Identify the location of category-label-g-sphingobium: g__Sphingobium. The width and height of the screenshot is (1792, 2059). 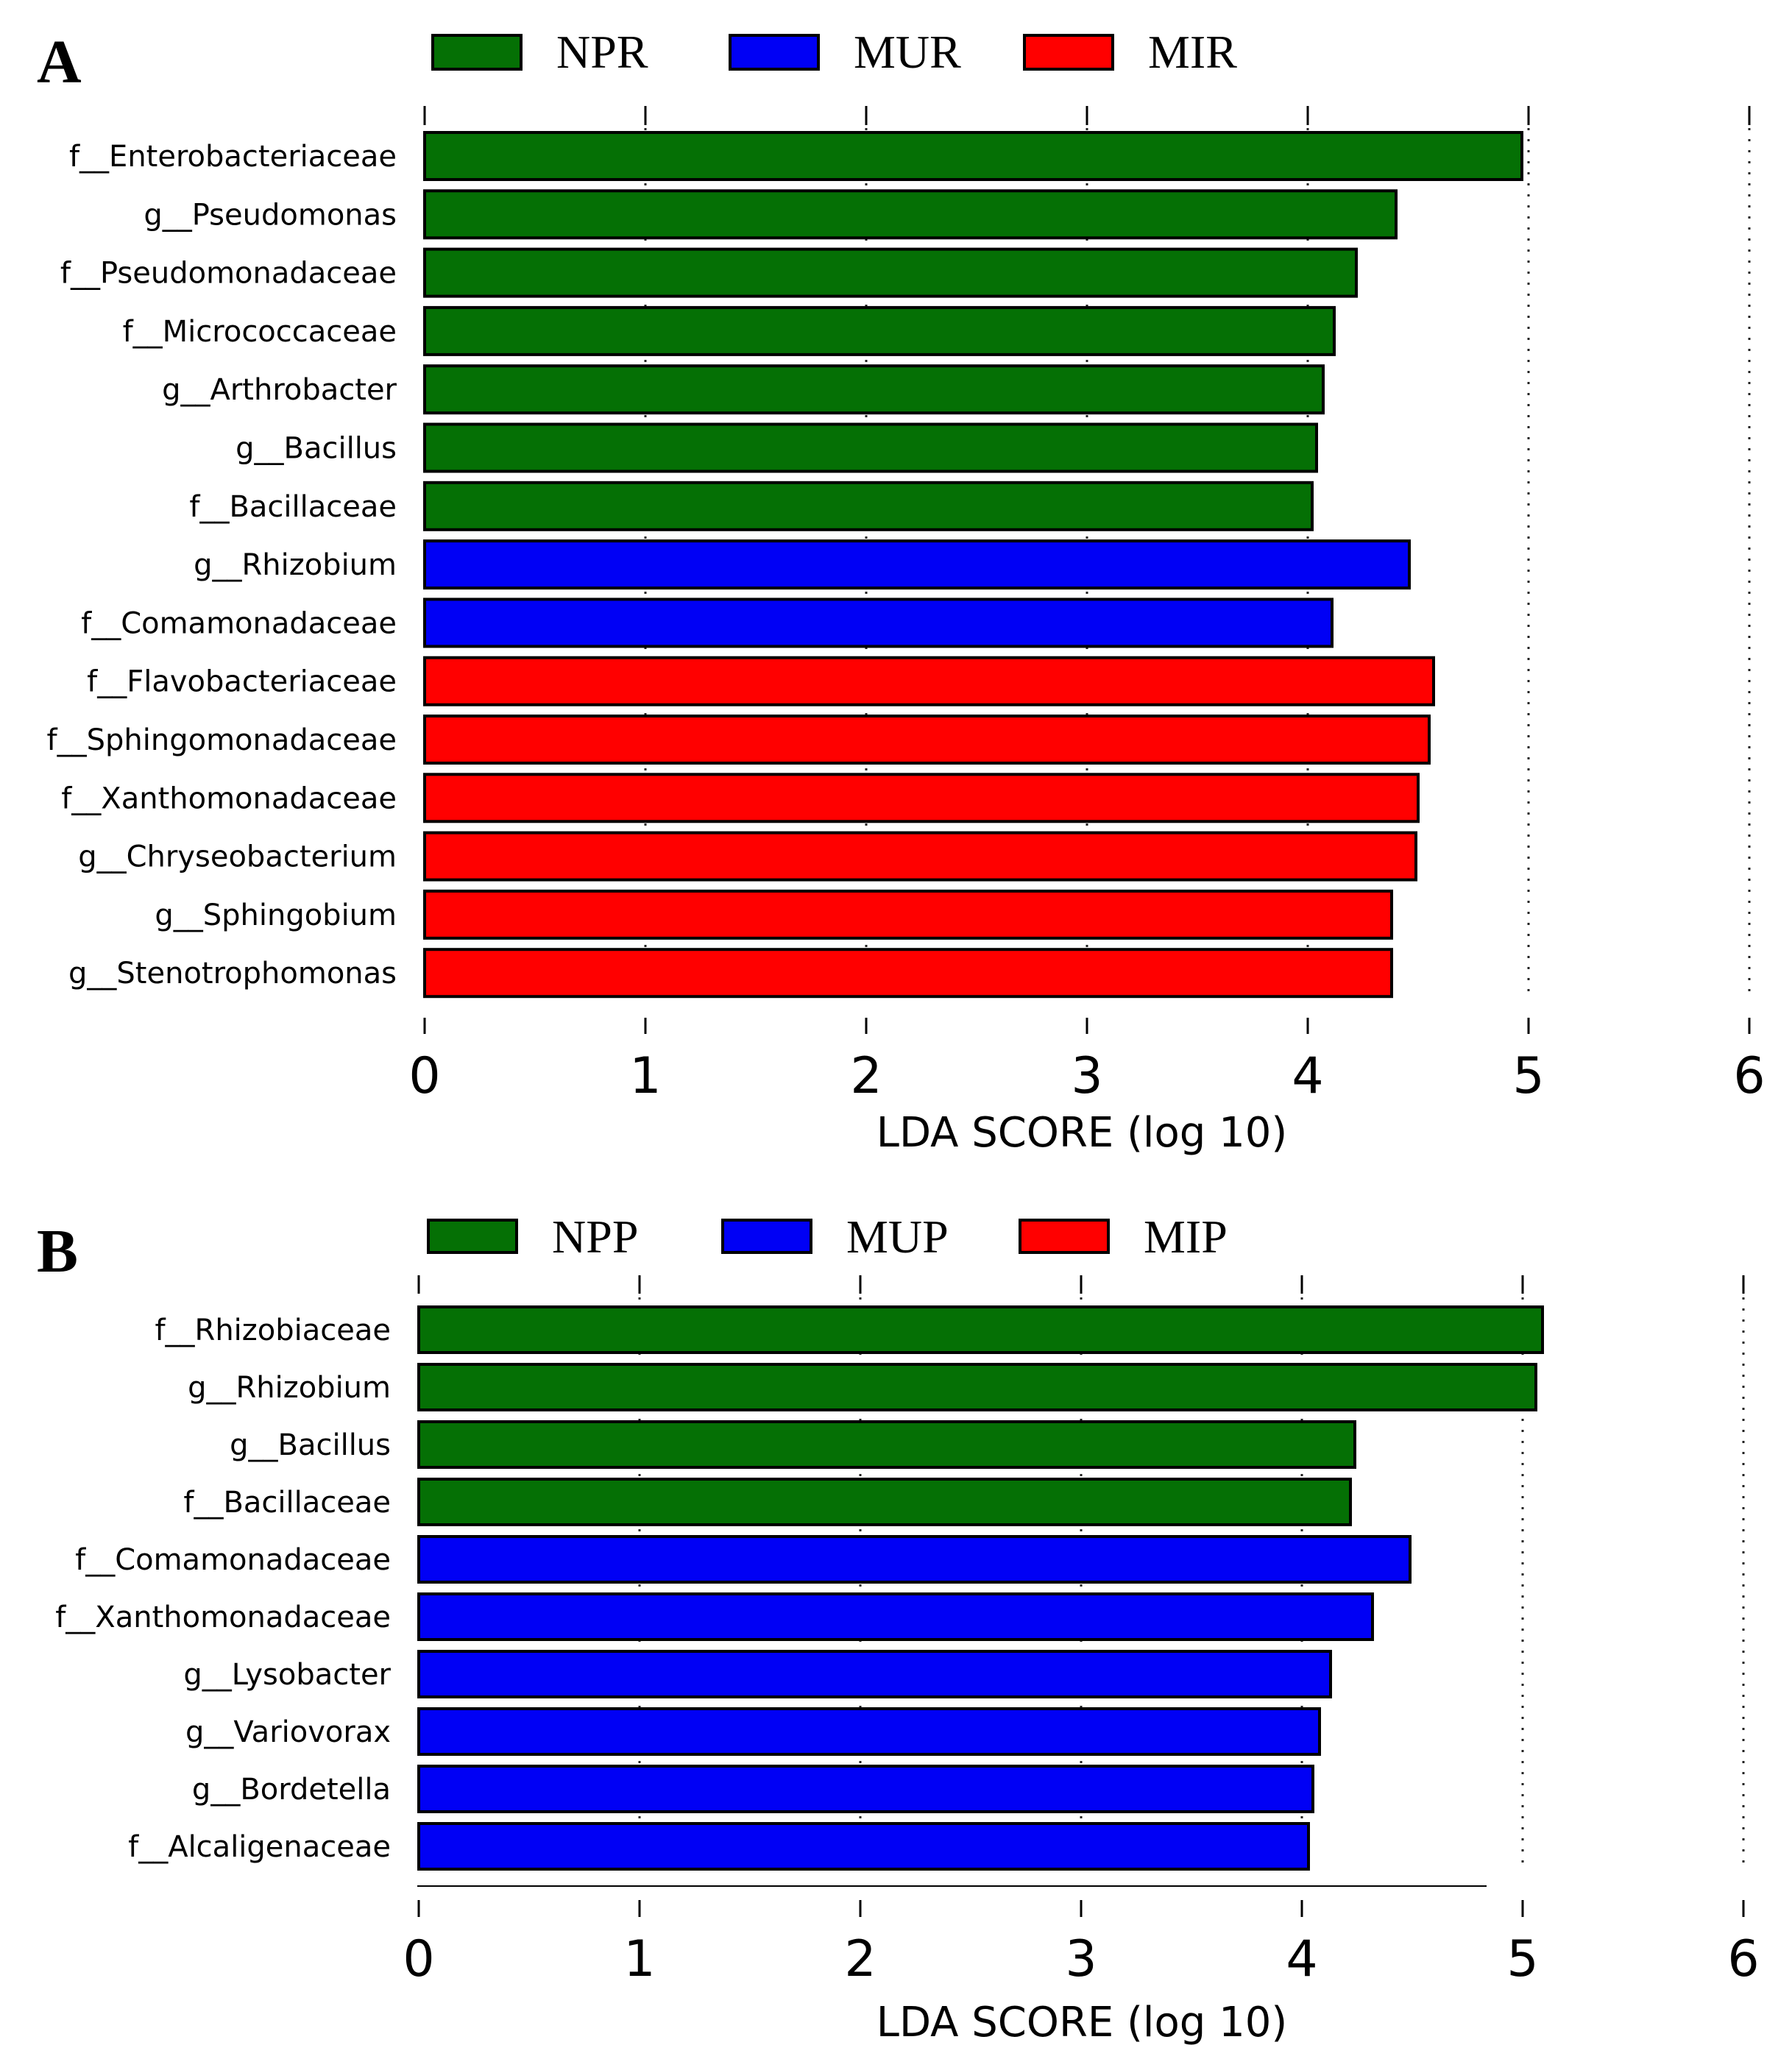
(276, 916).